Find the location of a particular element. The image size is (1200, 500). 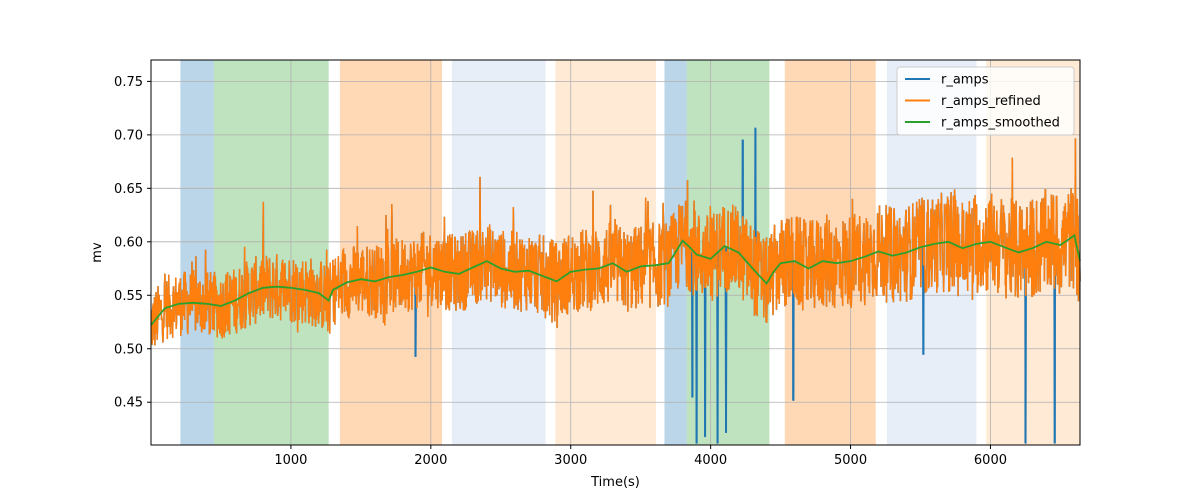

y-tick-label: 0.60 is located at coordinates (128, 242).